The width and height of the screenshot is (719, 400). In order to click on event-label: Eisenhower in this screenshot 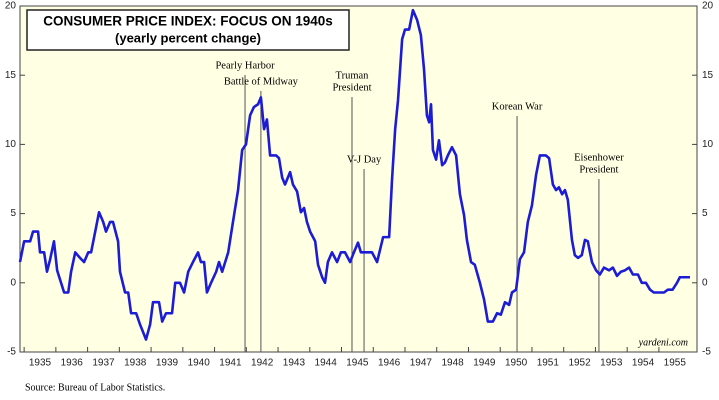, I will do `click(599, 157)`.